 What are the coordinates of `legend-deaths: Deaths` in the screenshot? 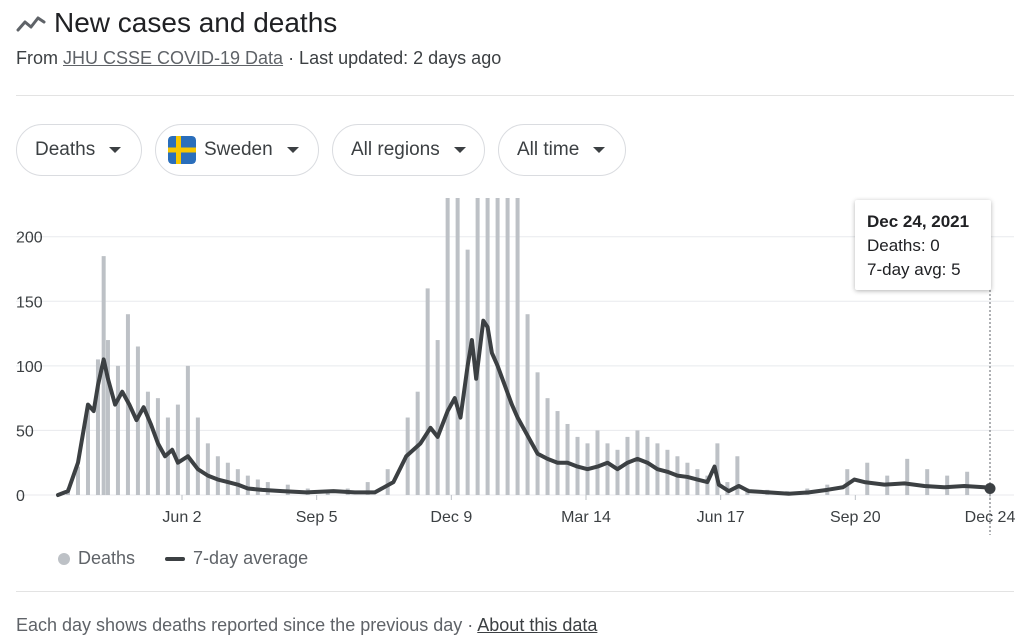 It's located at (107, 558).